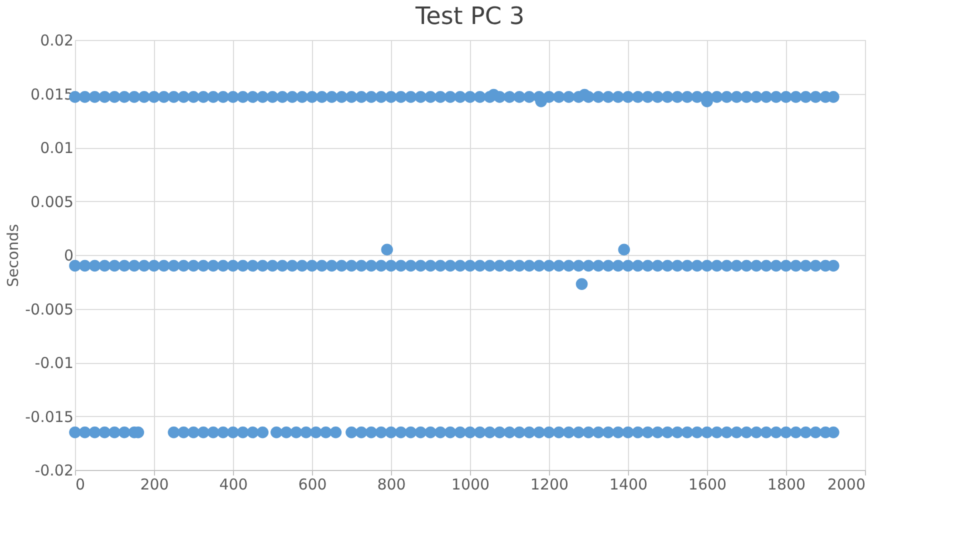 The image size is (964, 550). Describe the element at coordinates (57, 41) in the screenshot. I see `y-tick-label: 0.02` at that location.